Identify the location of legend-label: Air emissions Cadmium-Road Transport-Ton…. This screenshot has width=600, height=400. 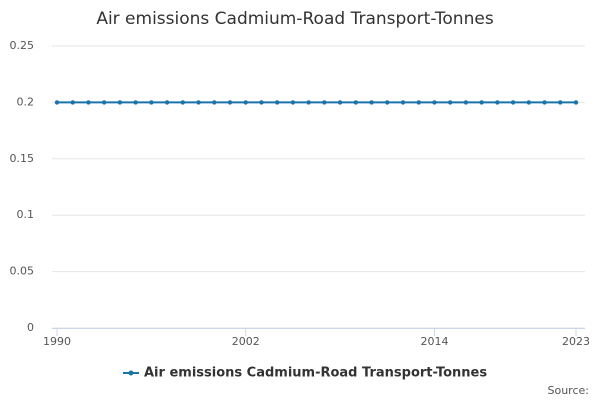
(315, 373).